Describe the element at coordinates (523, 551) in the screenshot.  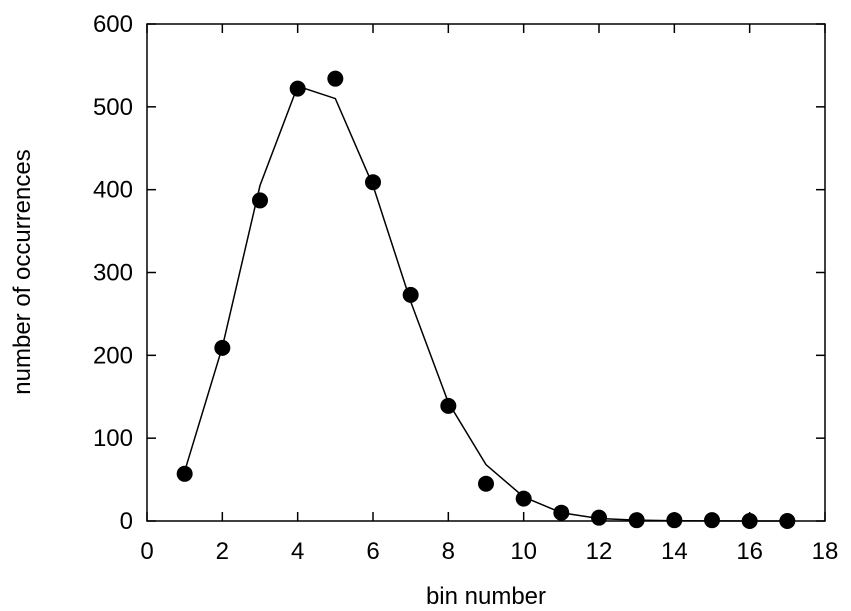
I see `x-tick-label: 10` at that location.